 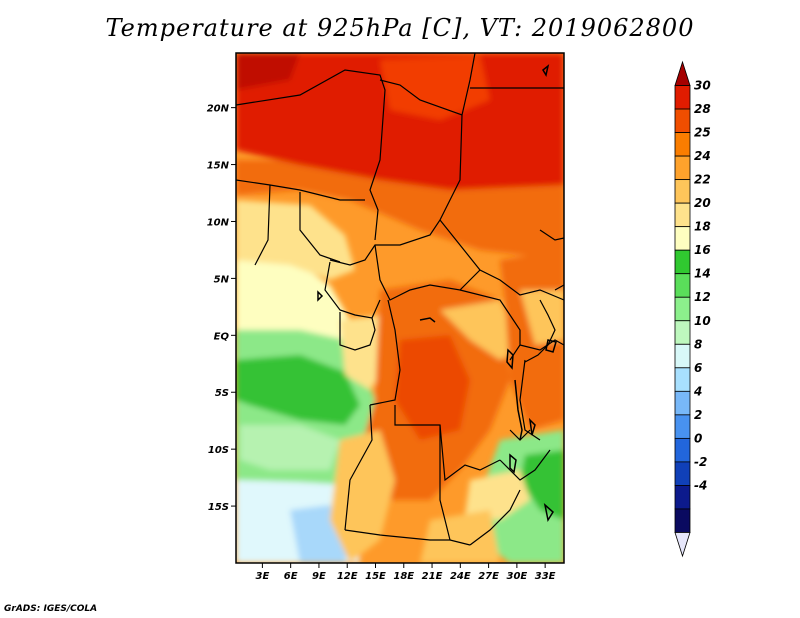 I want to click on colorbar-label: 20, so click(x=702, y=203).